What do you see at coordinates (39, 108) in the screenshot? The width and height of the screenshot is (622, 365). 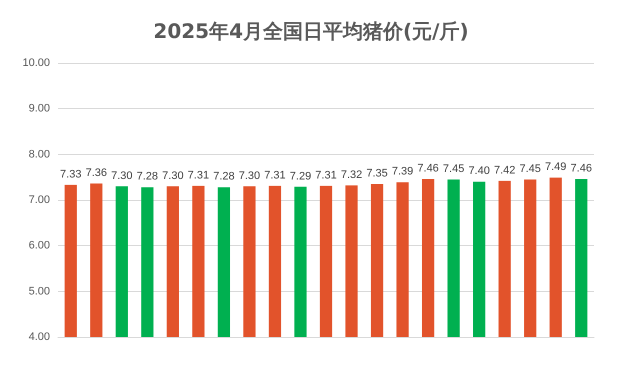 I see `y-tick-label: 9.00` at bounding box center [39, 108].